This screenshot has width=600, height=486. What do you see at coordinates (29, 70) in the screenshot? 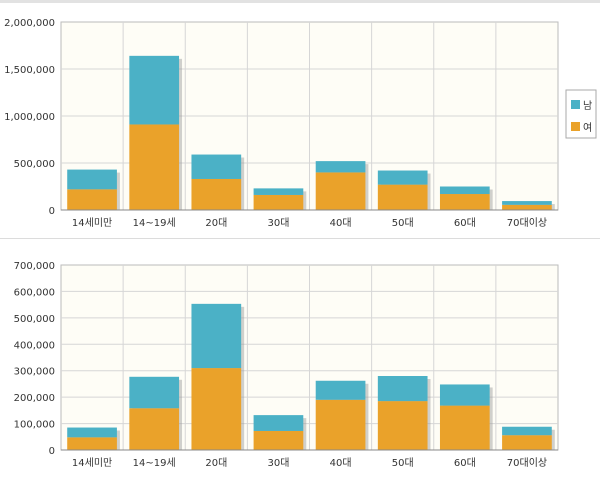
I see `y-tick-label: 1,500,000` at bounding box center [29, 70].